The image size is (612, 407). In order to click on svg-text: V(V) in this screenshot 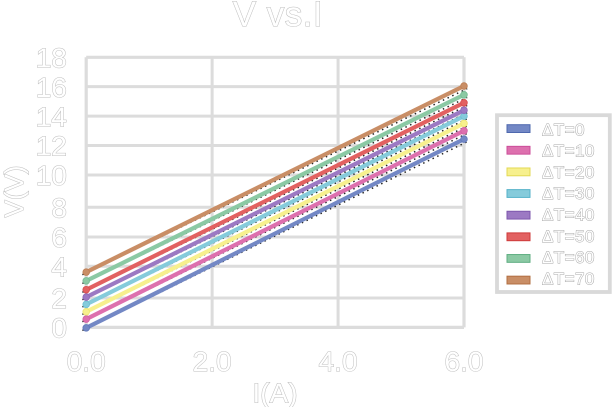, I will do `click(14, 192)`.